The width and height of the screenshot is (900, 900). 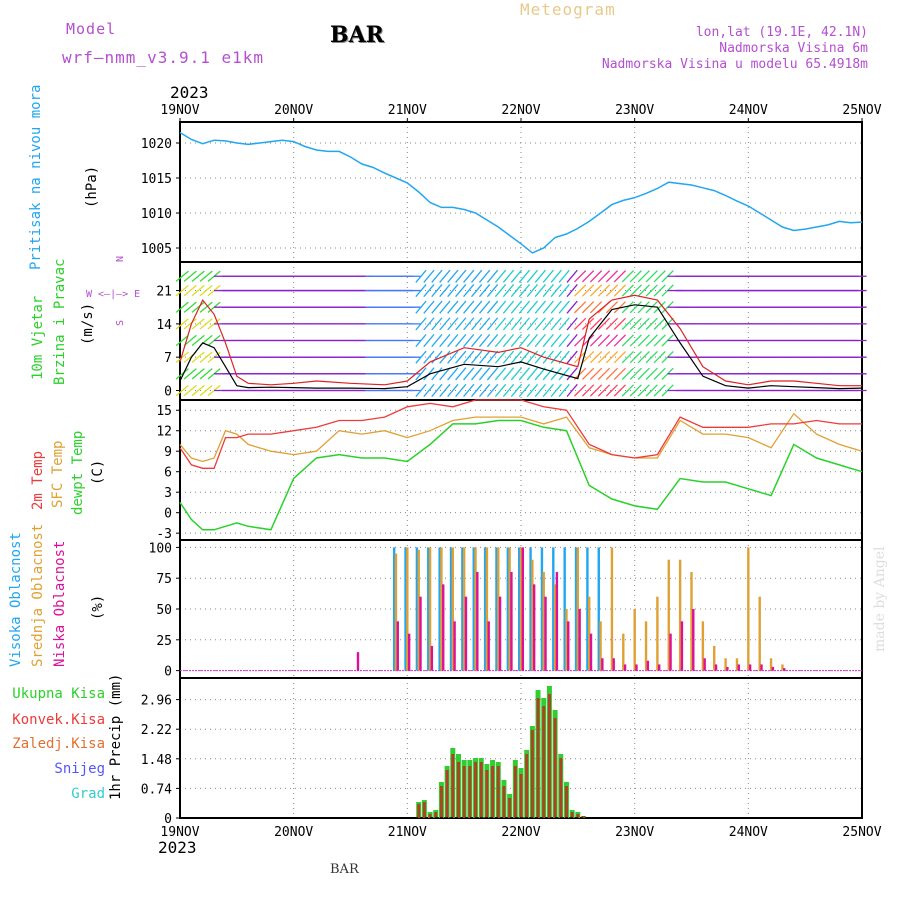 I want to click on y-tick-label: 25, so click(x=164, y=641).